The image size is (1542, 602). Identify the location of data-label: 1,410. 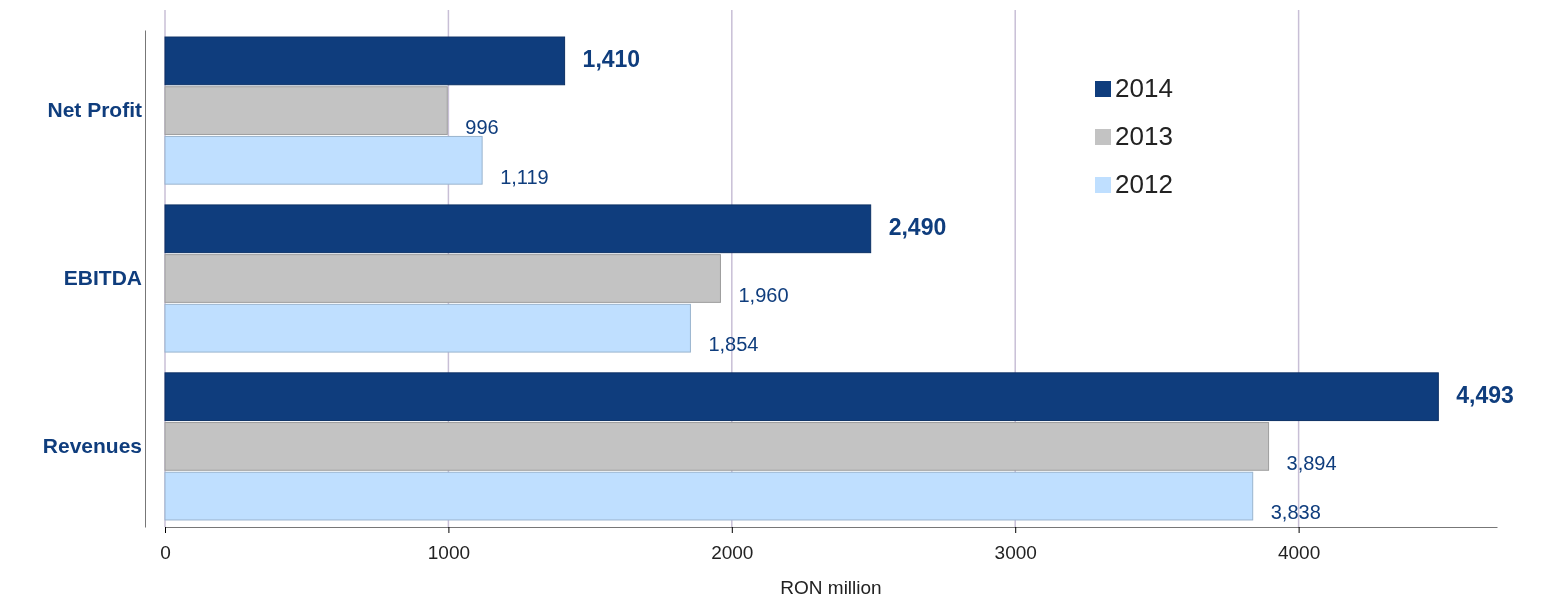
(611, 58).